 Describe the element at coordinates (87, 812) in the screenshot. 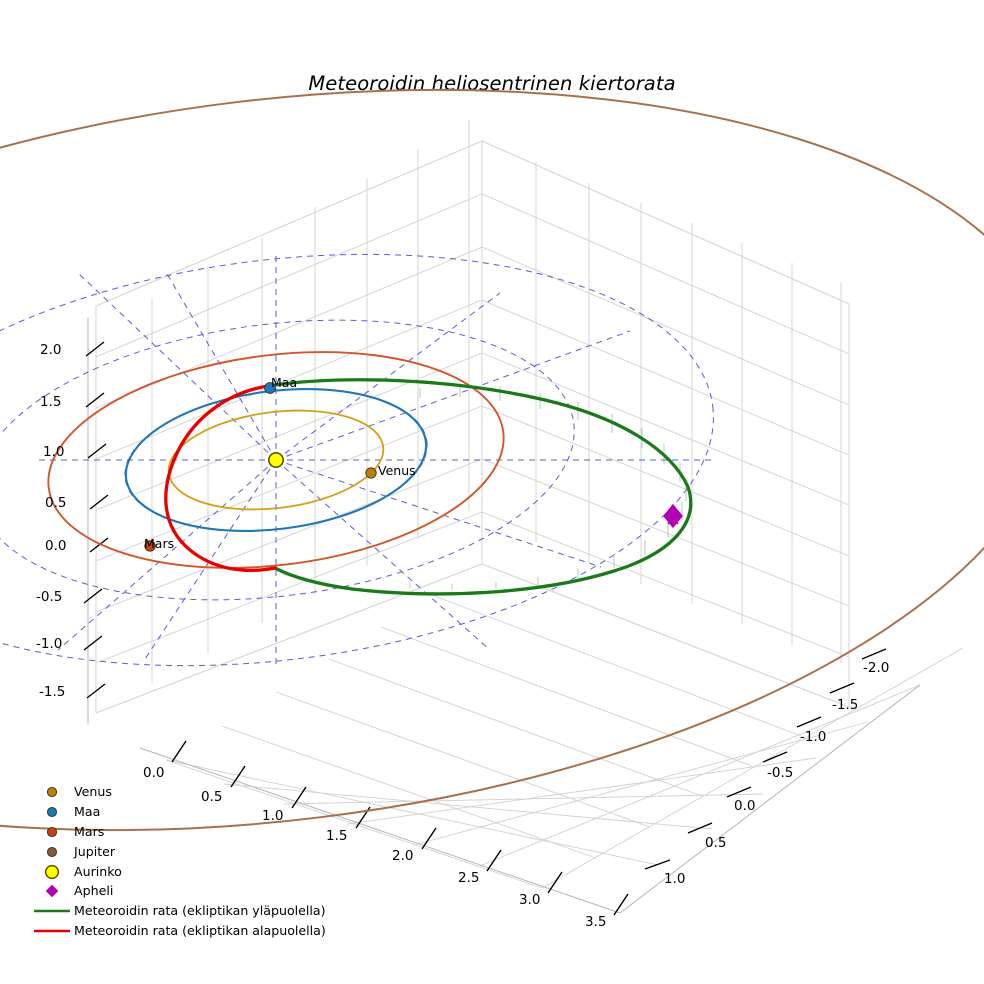

I see `legend-label-maa: Maa` at that location.